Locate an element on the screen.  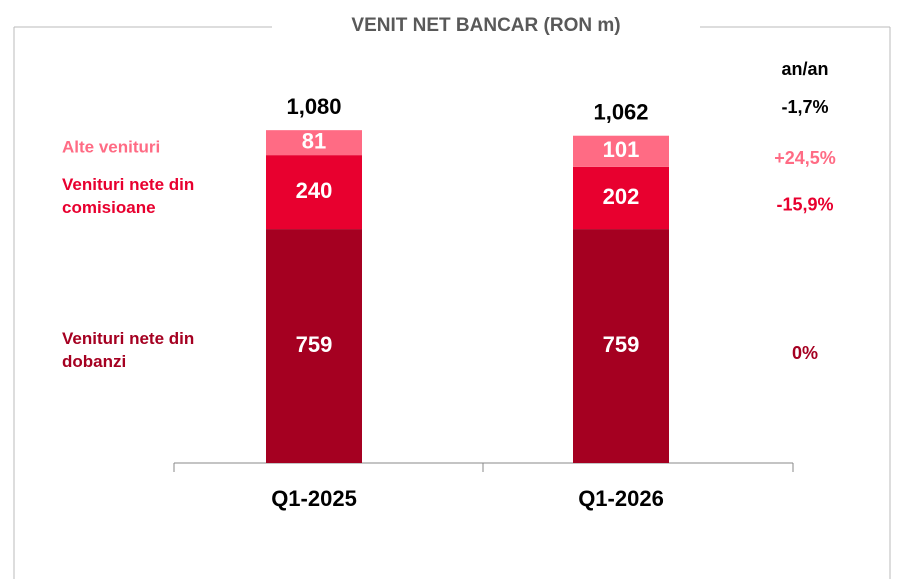
change-label: +24,5% is located at coordinates (805, 158).